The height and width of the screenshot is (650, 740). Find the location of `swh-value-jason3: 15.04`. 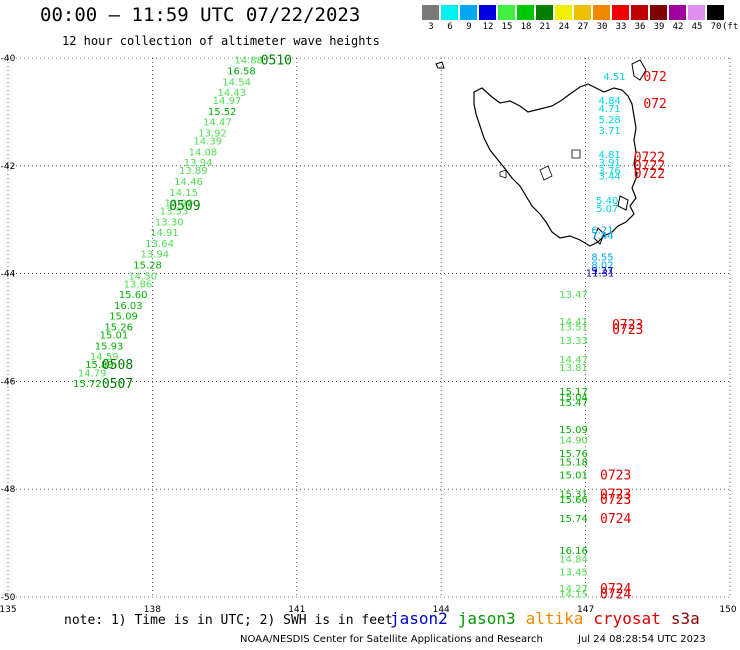

swh-value-jason3: 15.04 is located at coordinates (573, 398).